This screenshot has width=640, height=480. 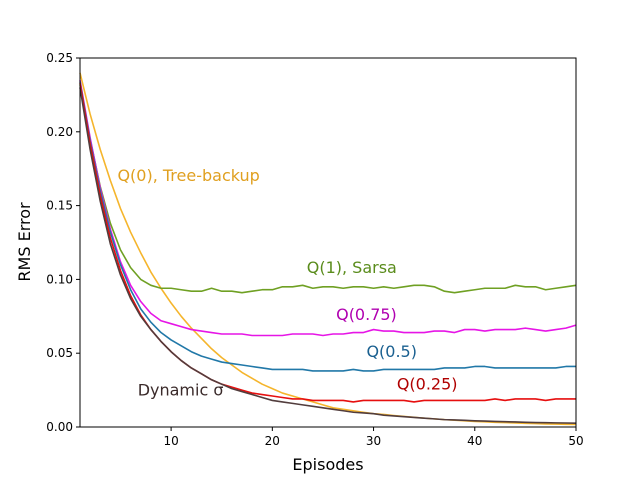 What do you see at coordinates (24, 242) in the screenshot?
I see `y-axis-title: RMS Error` at bounding box center [24, 242].